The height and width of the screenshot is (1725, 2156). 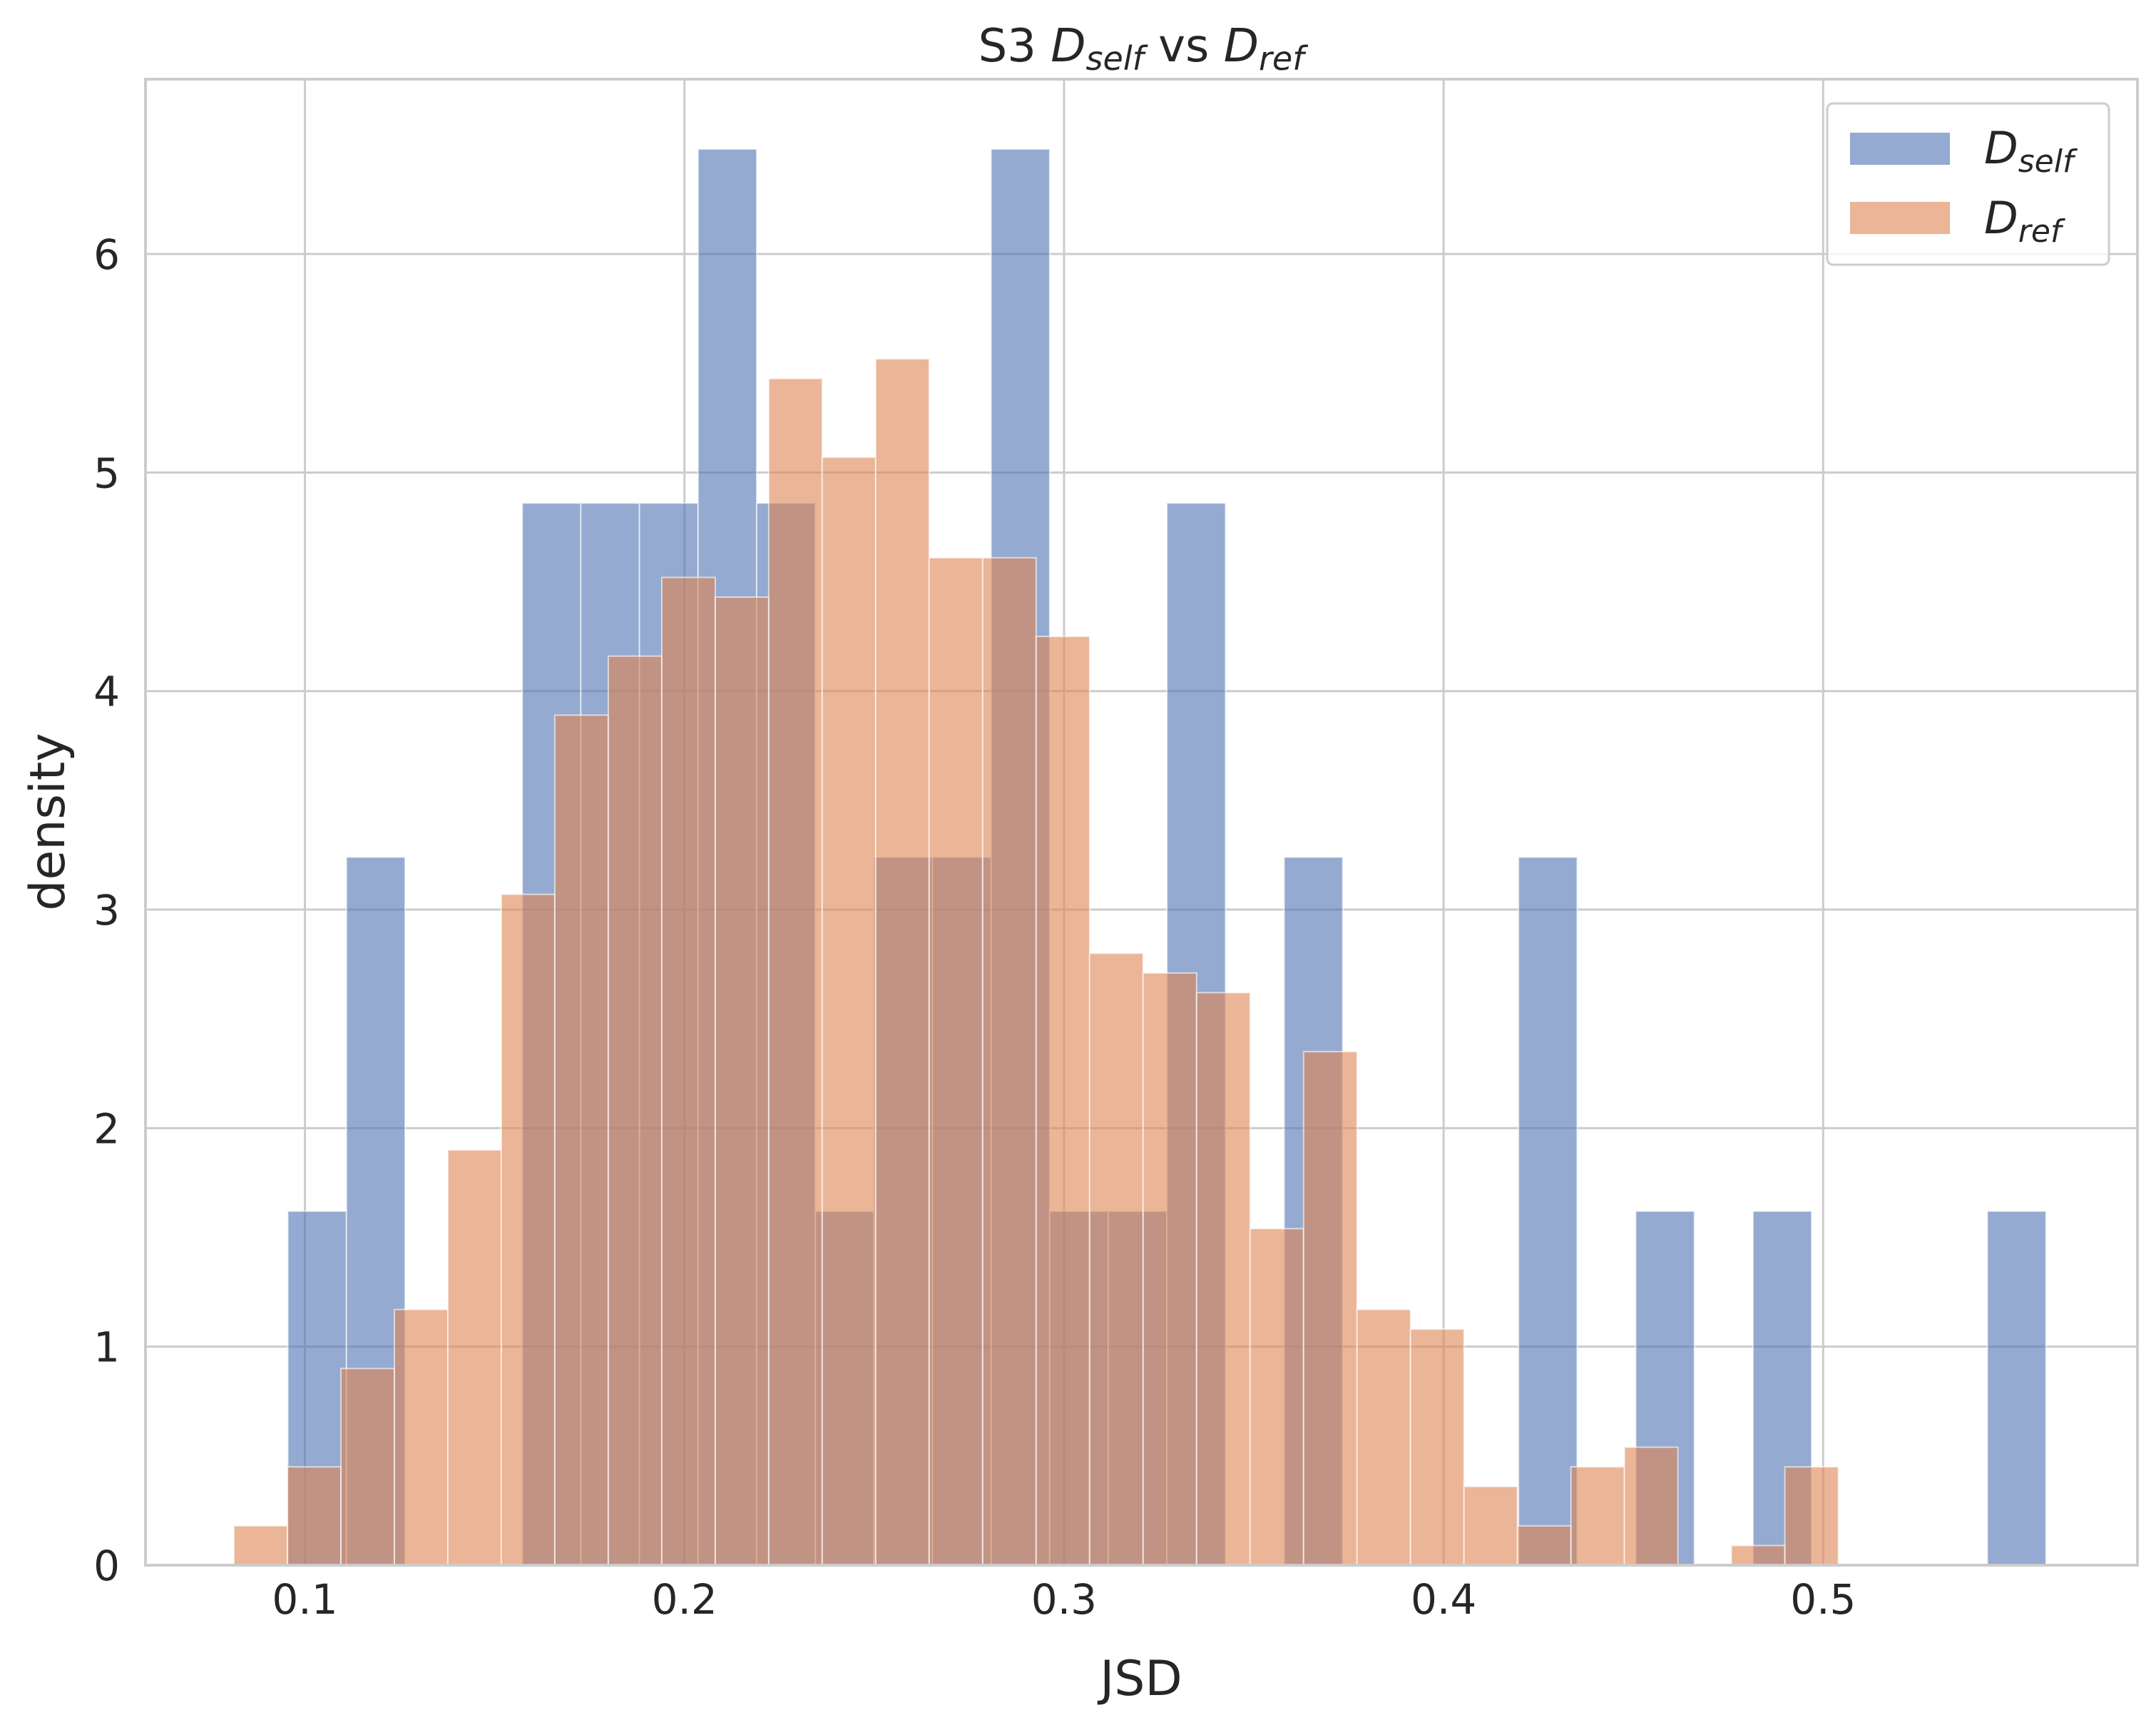 What do you see at coordinates (1241, 46) in the screenshot?
I see `chart-title-series2-base: D` at bounding box center [1241, 46].